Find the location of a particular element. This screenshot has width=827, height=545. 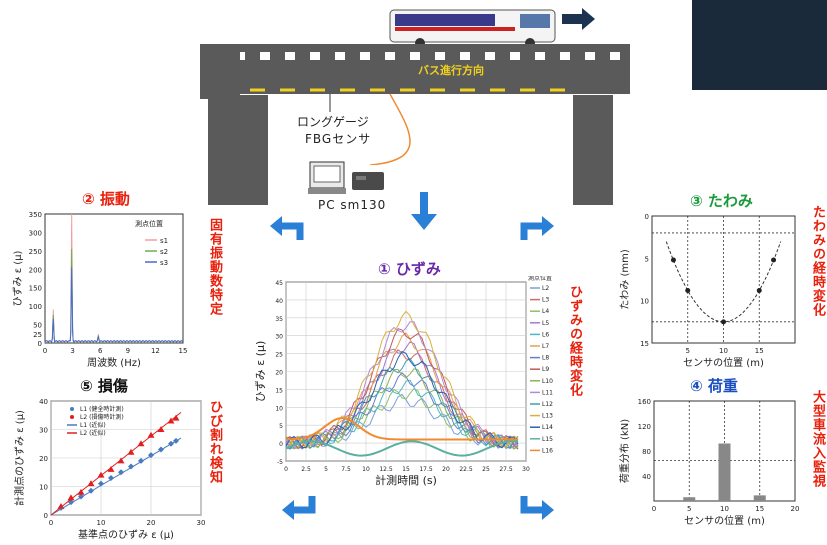

y-axis-label: 荷重分布 (kN) is located at coordinates (624, 451).